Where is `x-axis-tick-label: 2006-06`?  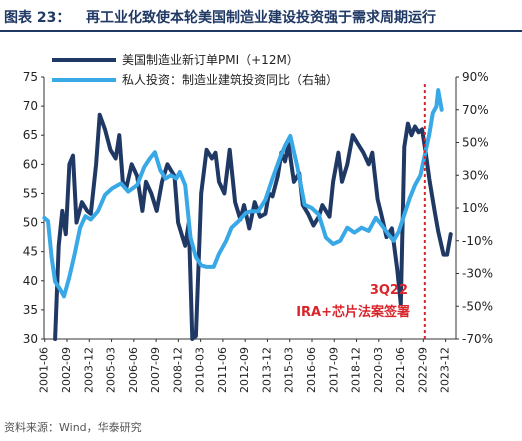 x-axis-tick-label: 2006-06 is located at coordinates (133, 370).